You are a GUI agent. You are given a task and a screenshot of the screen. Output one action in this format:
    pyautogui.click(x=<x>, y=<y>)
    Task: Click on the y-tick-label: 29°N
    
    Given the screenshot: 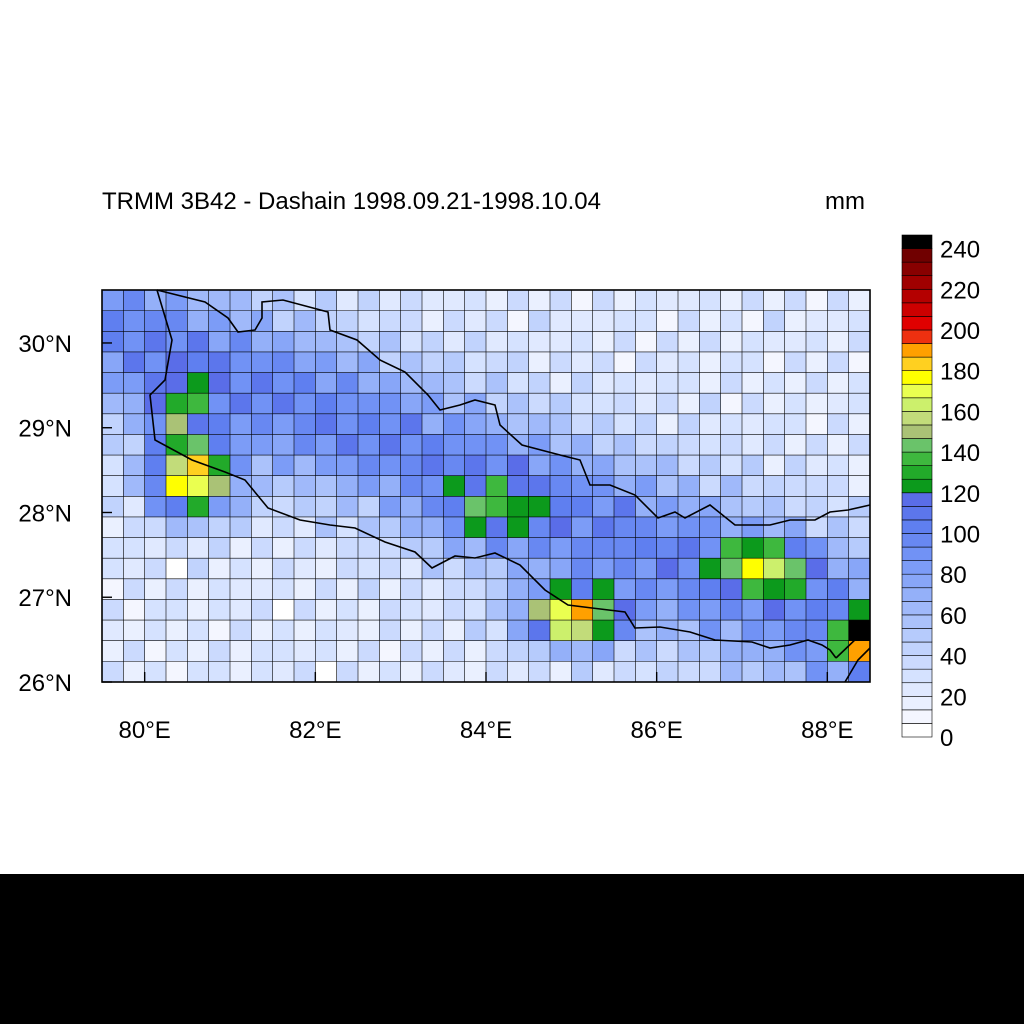 What is the action you would take?
    pyautogui.click(x=45, y=429)
    